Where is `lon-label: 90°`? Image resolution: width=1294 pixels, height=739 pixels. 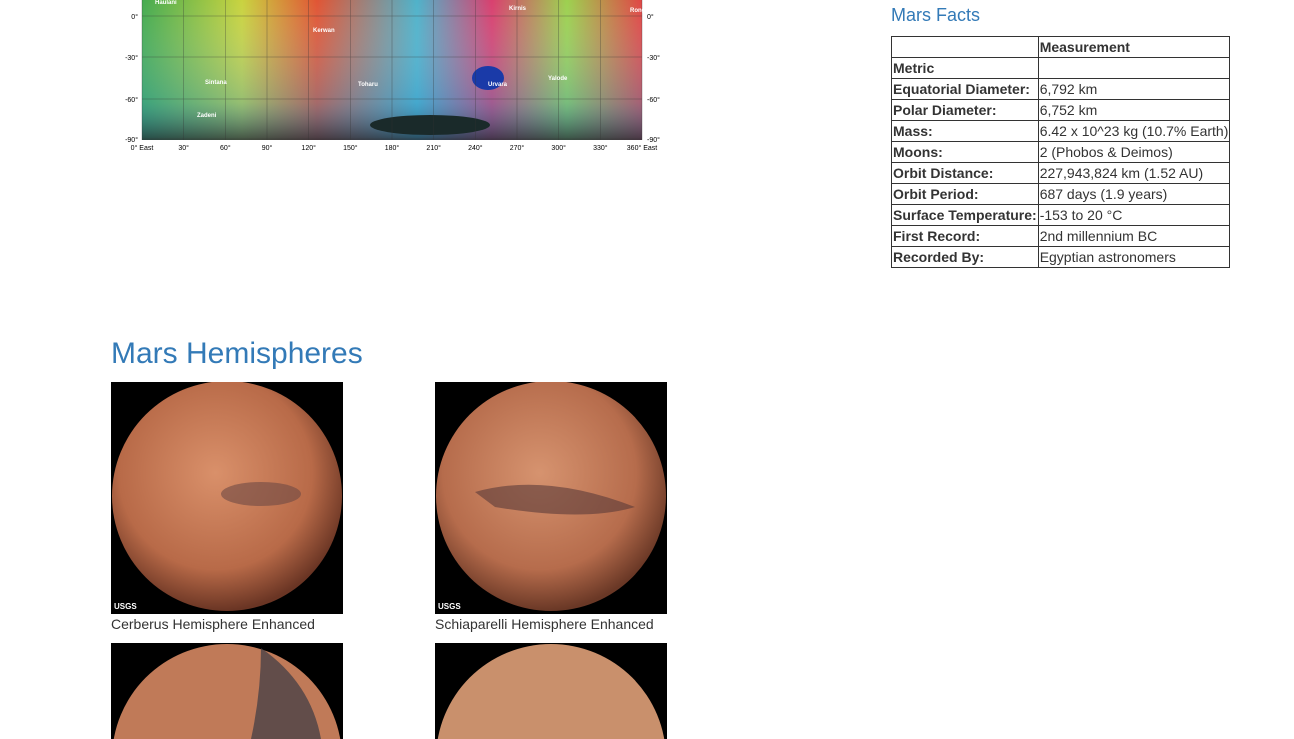 lon-label: 90° is located at coordinates (267, 148).